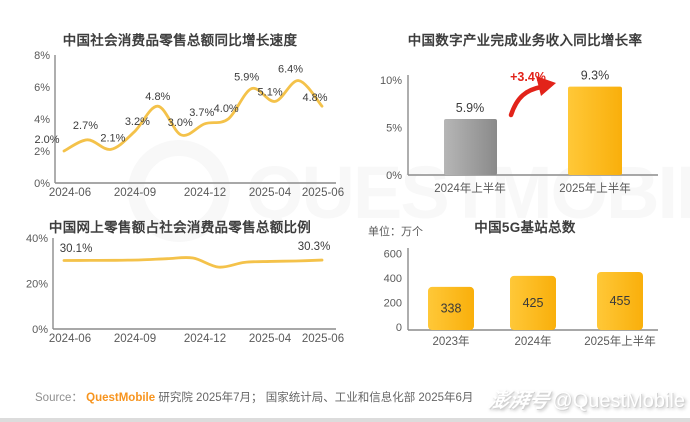 The width and height of the screenshot is (690, 422). I want to click on digital-industry-growth-plot: 10% 5% 0% 5.9% 2024年上半年 9.3% 2025年上半年 +3.4%, so click(519, 132).